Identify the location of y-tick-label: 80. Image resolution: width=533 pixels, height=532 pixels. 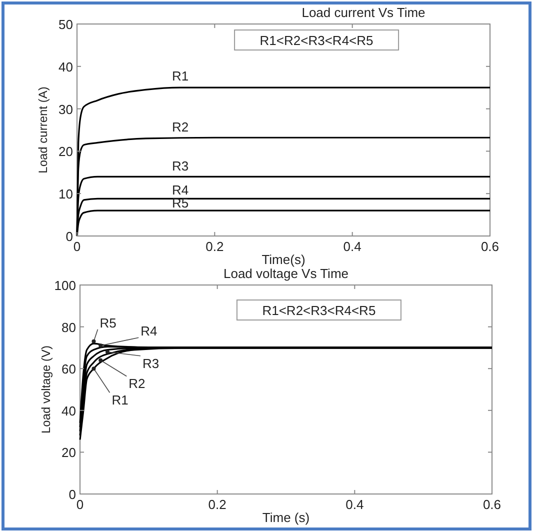
(69, 327).